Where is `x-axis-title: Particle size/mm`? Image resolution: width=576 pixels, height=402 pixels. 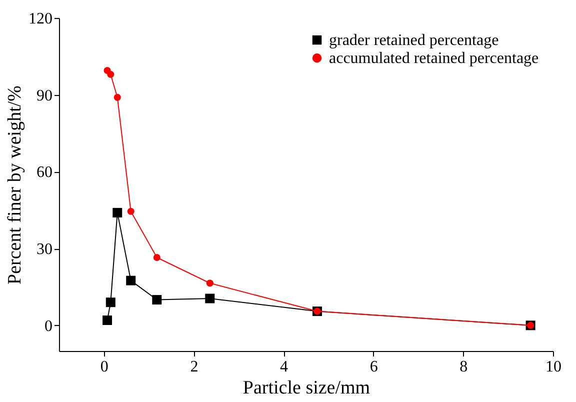 x-axis-title: Particle size/mm is located at coordinates (306, 388).